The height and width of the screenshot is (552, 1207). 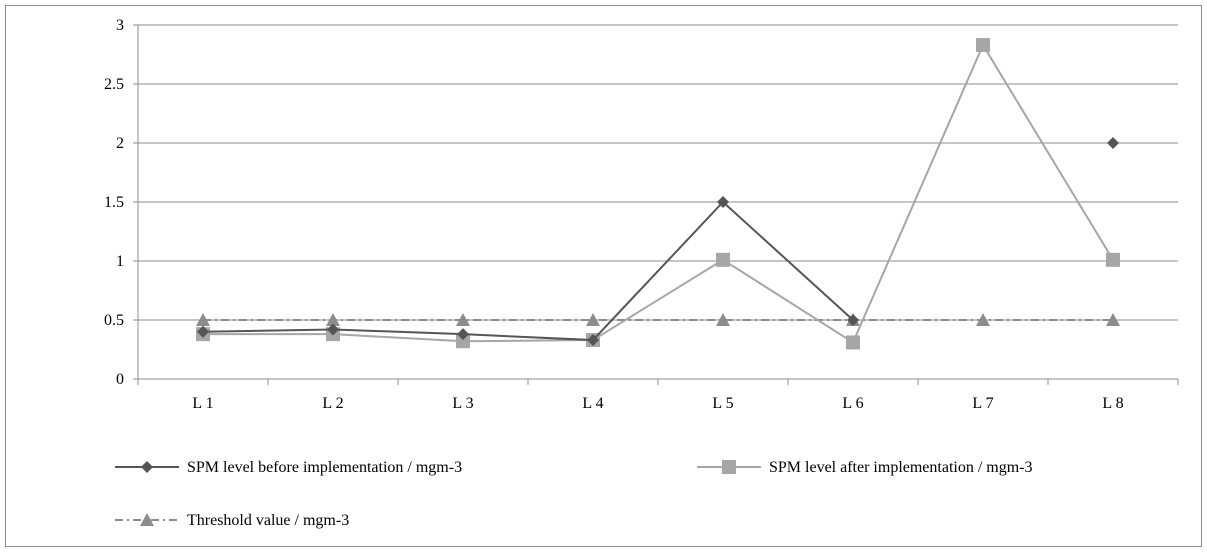 I want to click on legend-label: SPM level before implementation / mgm-3, so click(x=324, y=467).